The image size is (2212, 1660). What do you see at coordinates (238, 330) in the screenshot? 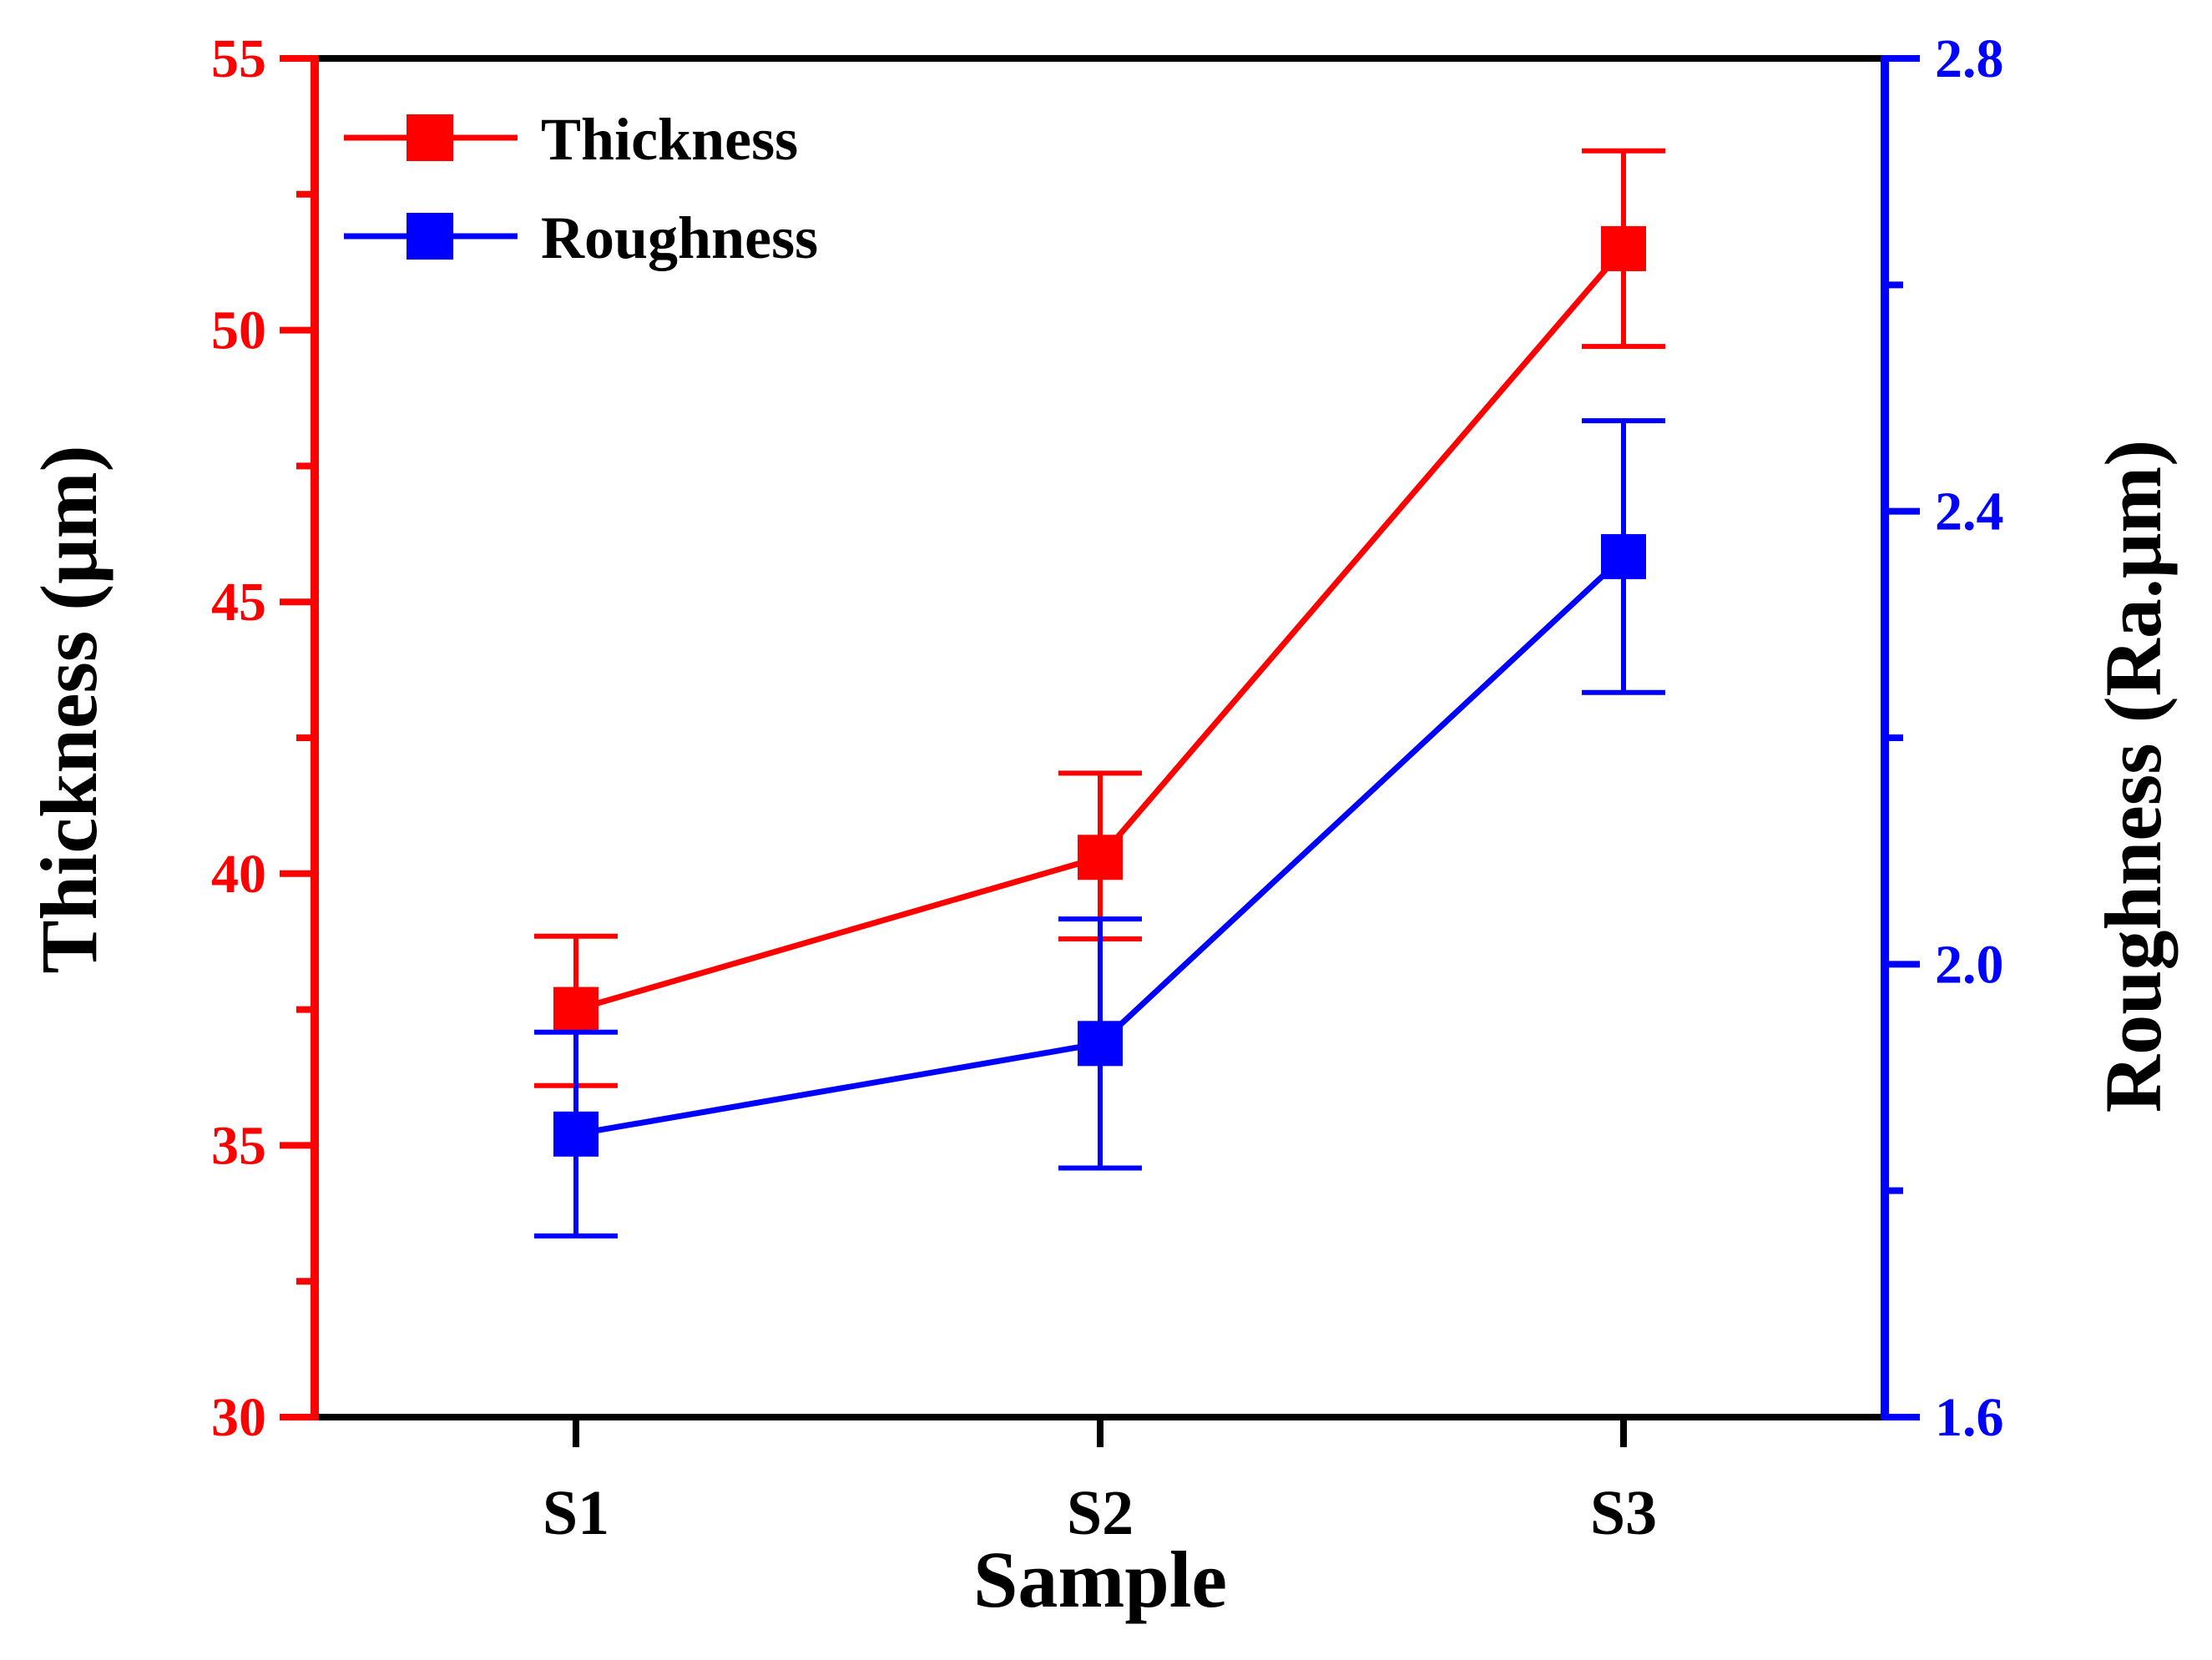
I see `left-tick-label: 50` at bounding box center [238, 330].